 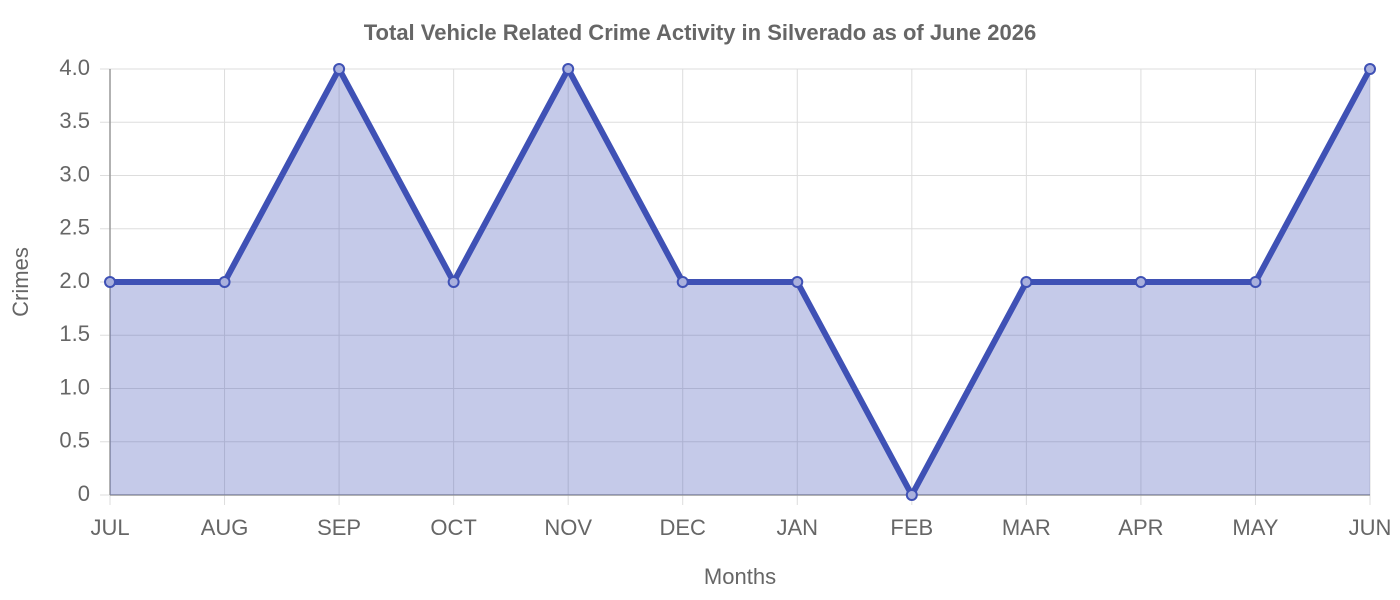 I want to click on x-tick-label: JAN, so click(x=797, y=527).